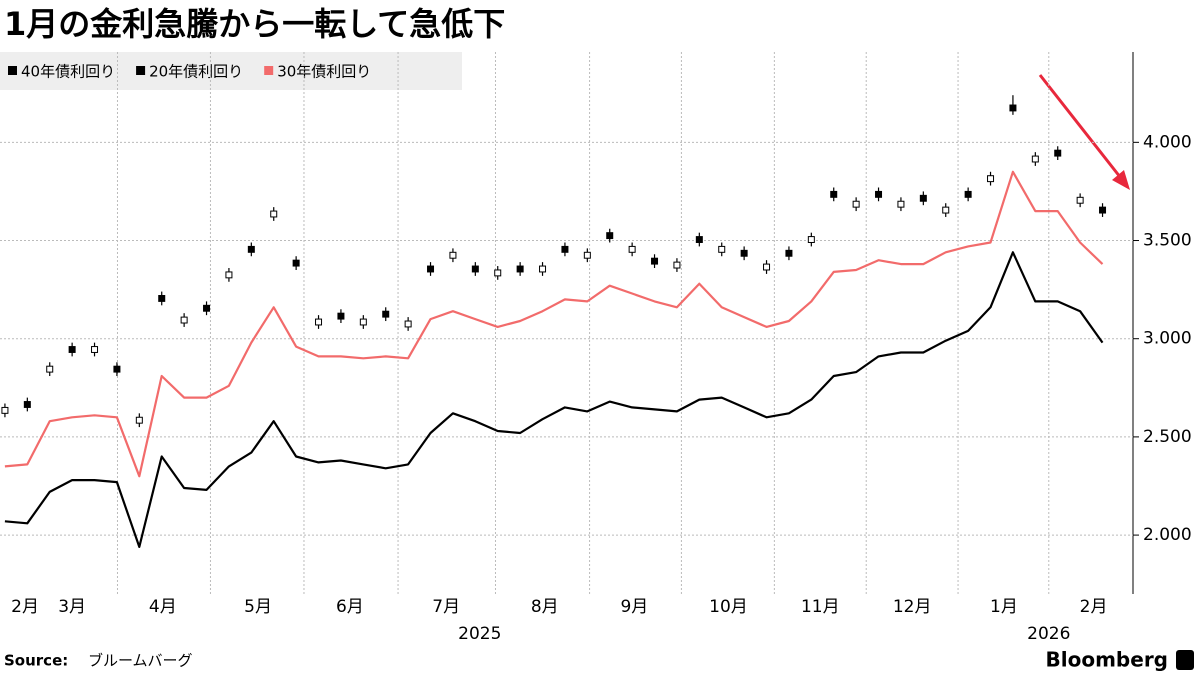  What do you see at coordinates (634, 607) in the screenshot?
I see `x-tick-label: 9月` at bounding box center [634, 607].